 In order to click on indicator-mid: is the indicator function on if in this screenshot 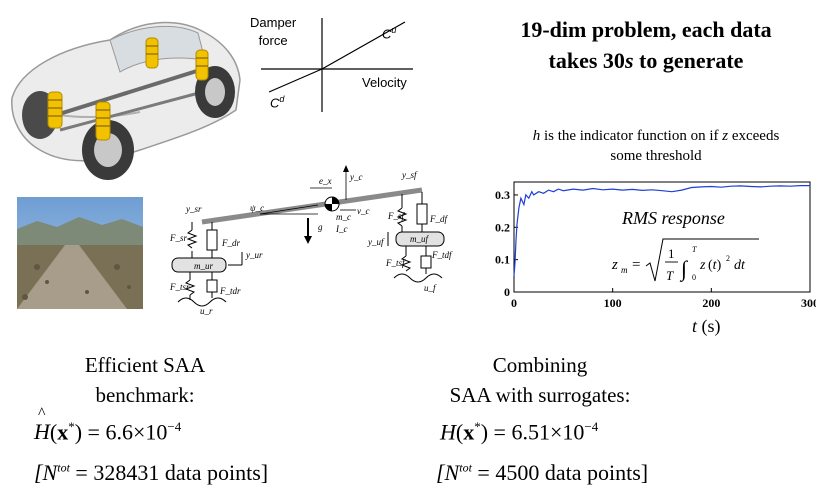, I will do `click(631, 136)`.